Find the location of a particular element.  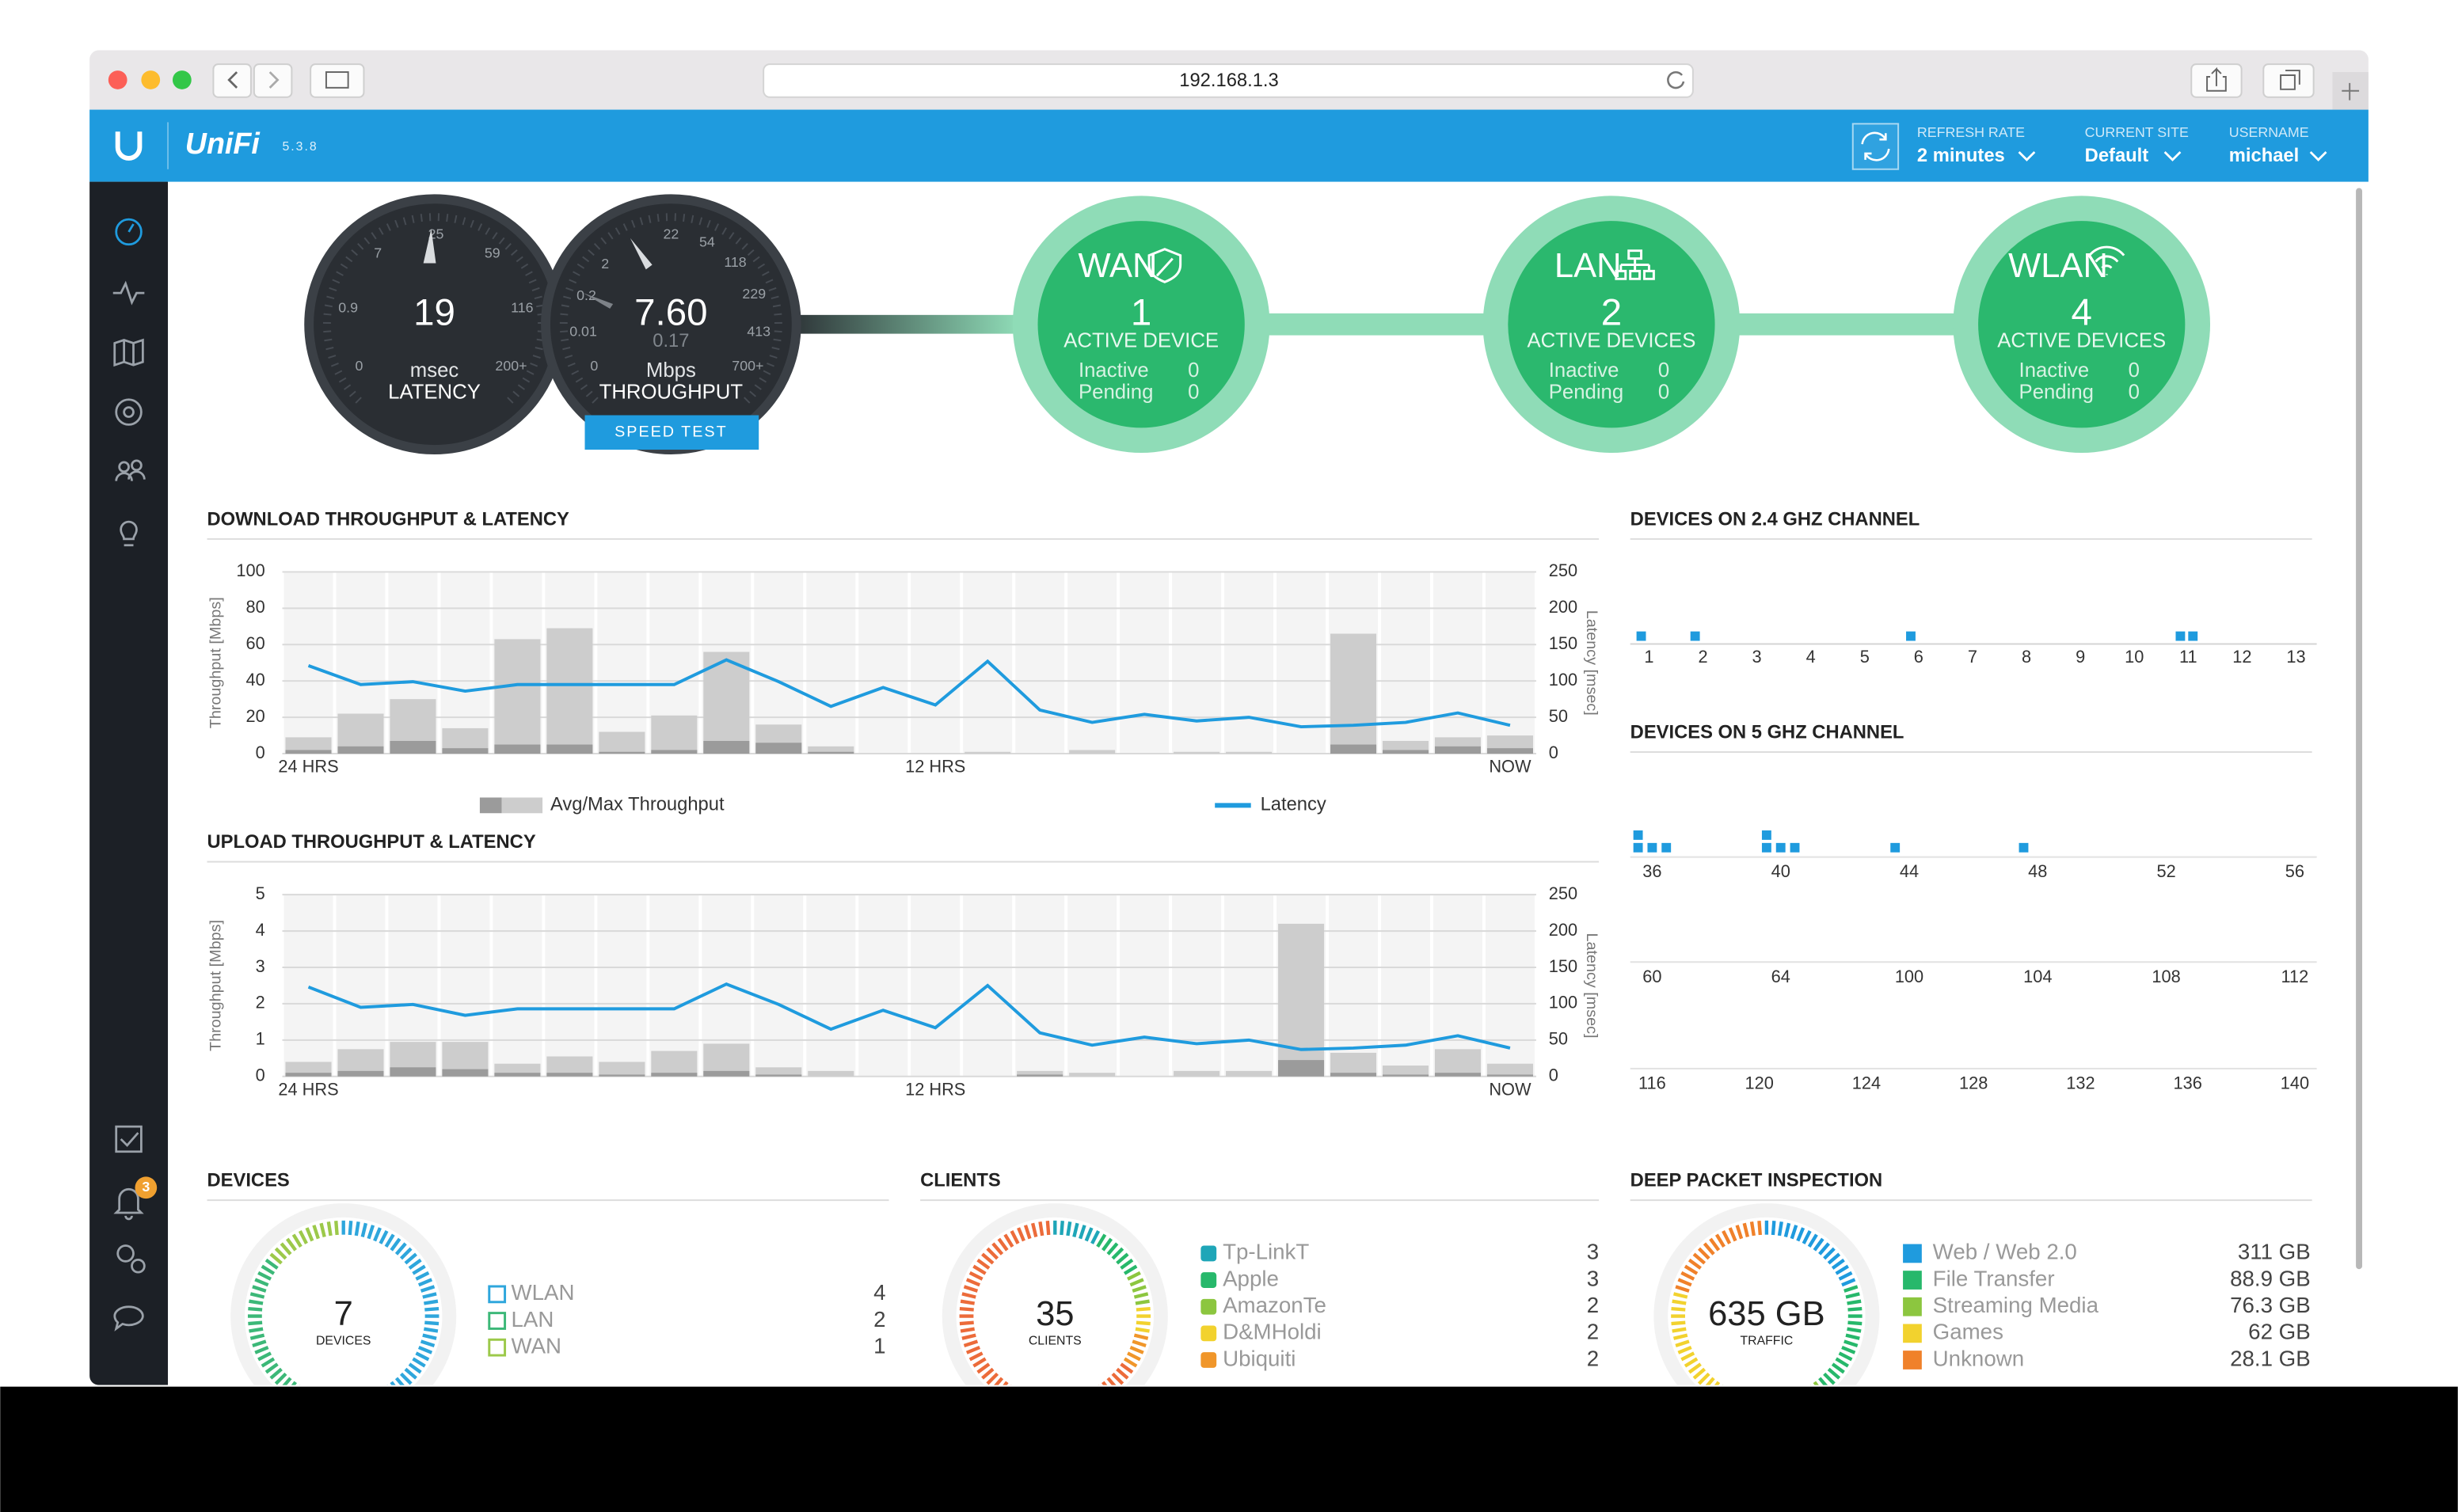

section-title: DEVICES ON 5 GHZ CHANNEL is located at coordinates (1767, 732).